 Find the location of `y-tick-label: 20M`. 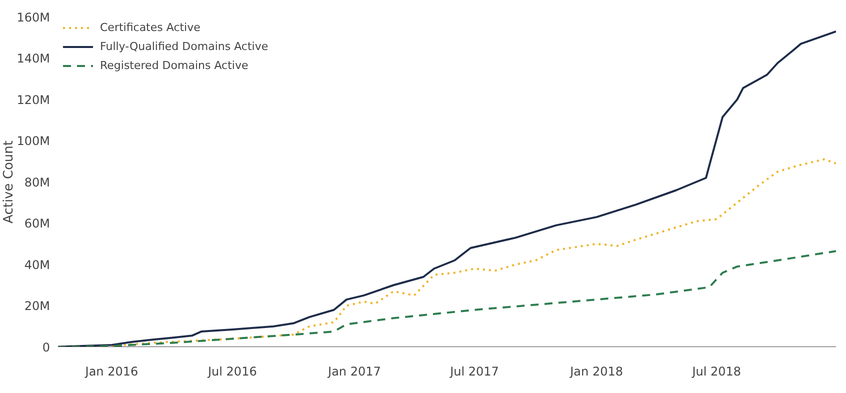

y-tick-label: 20M is located at coordinates (37, 306).